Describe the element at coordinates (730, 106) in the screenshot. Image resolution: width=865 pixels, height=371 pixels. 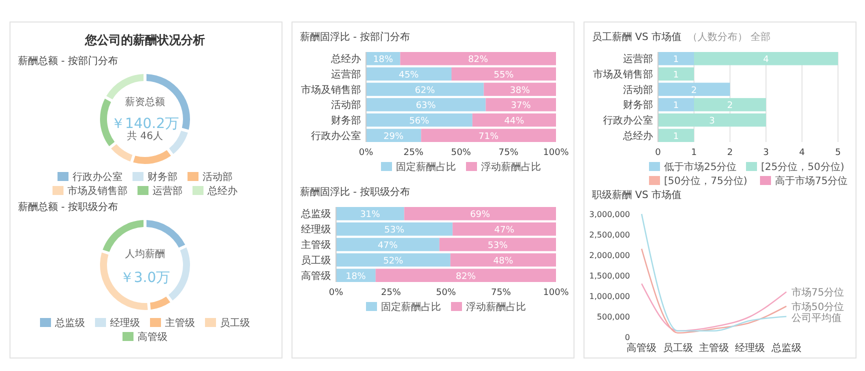
I see `data-label: 2` at that location.